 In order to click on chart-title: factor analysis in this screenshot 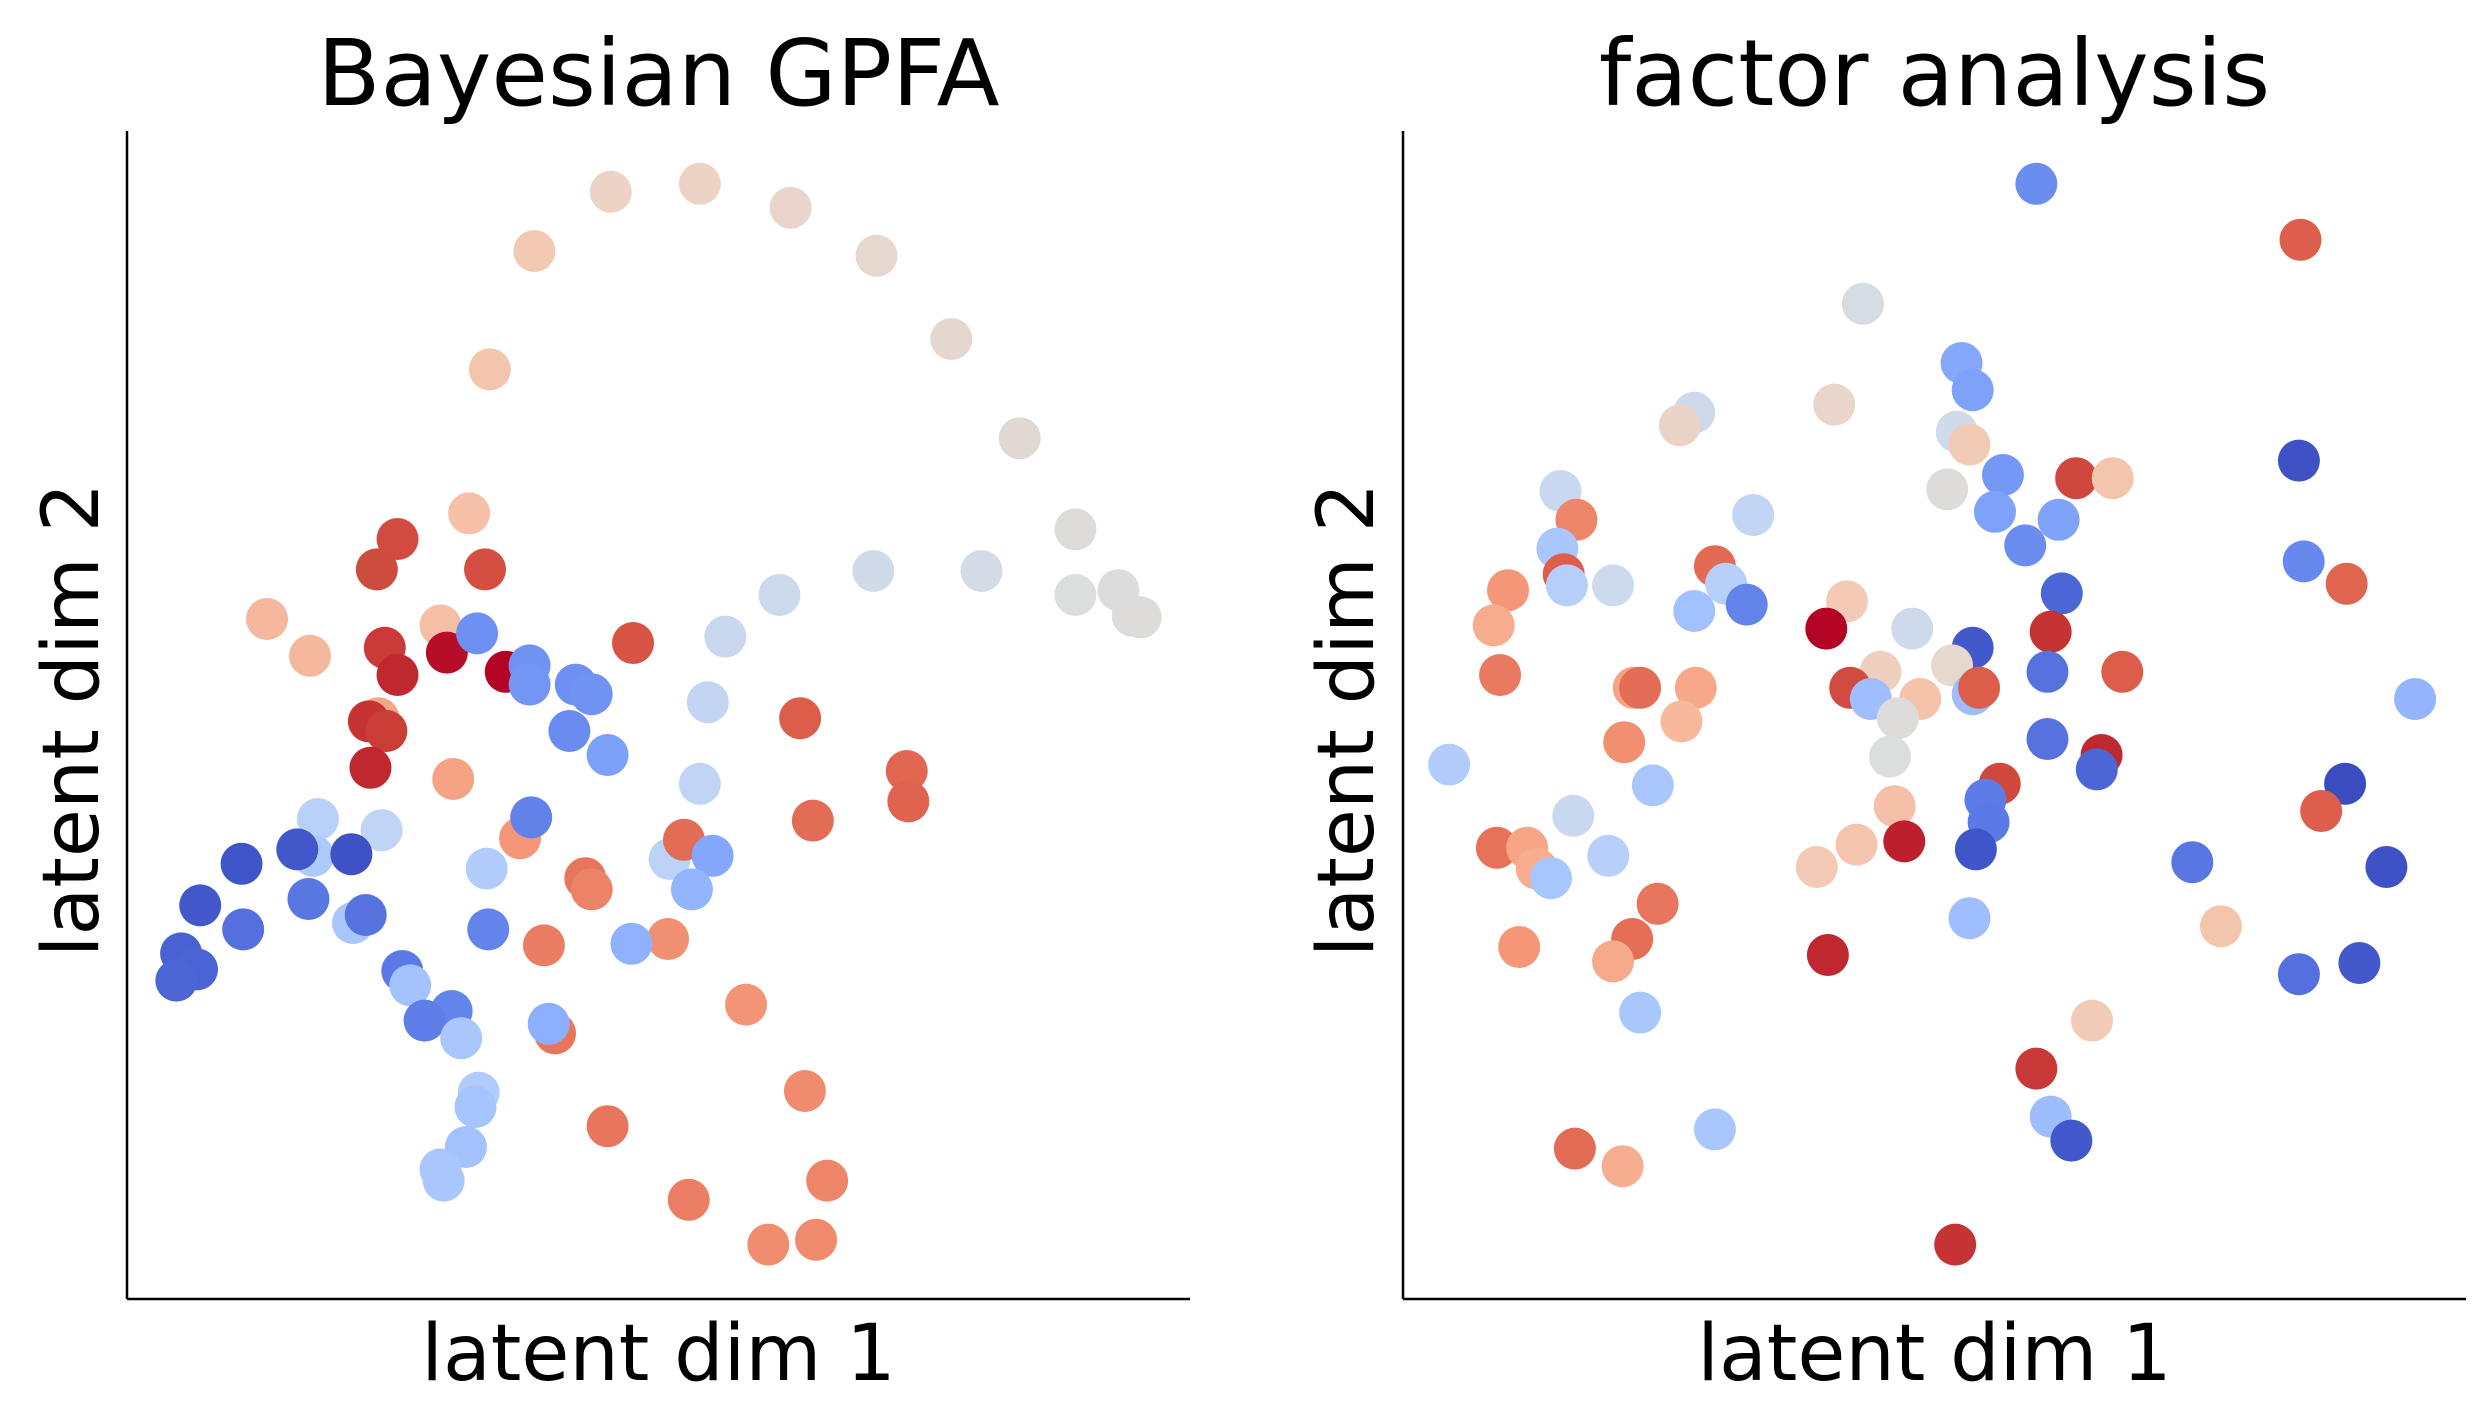, I will do `click(1934, 73)`.